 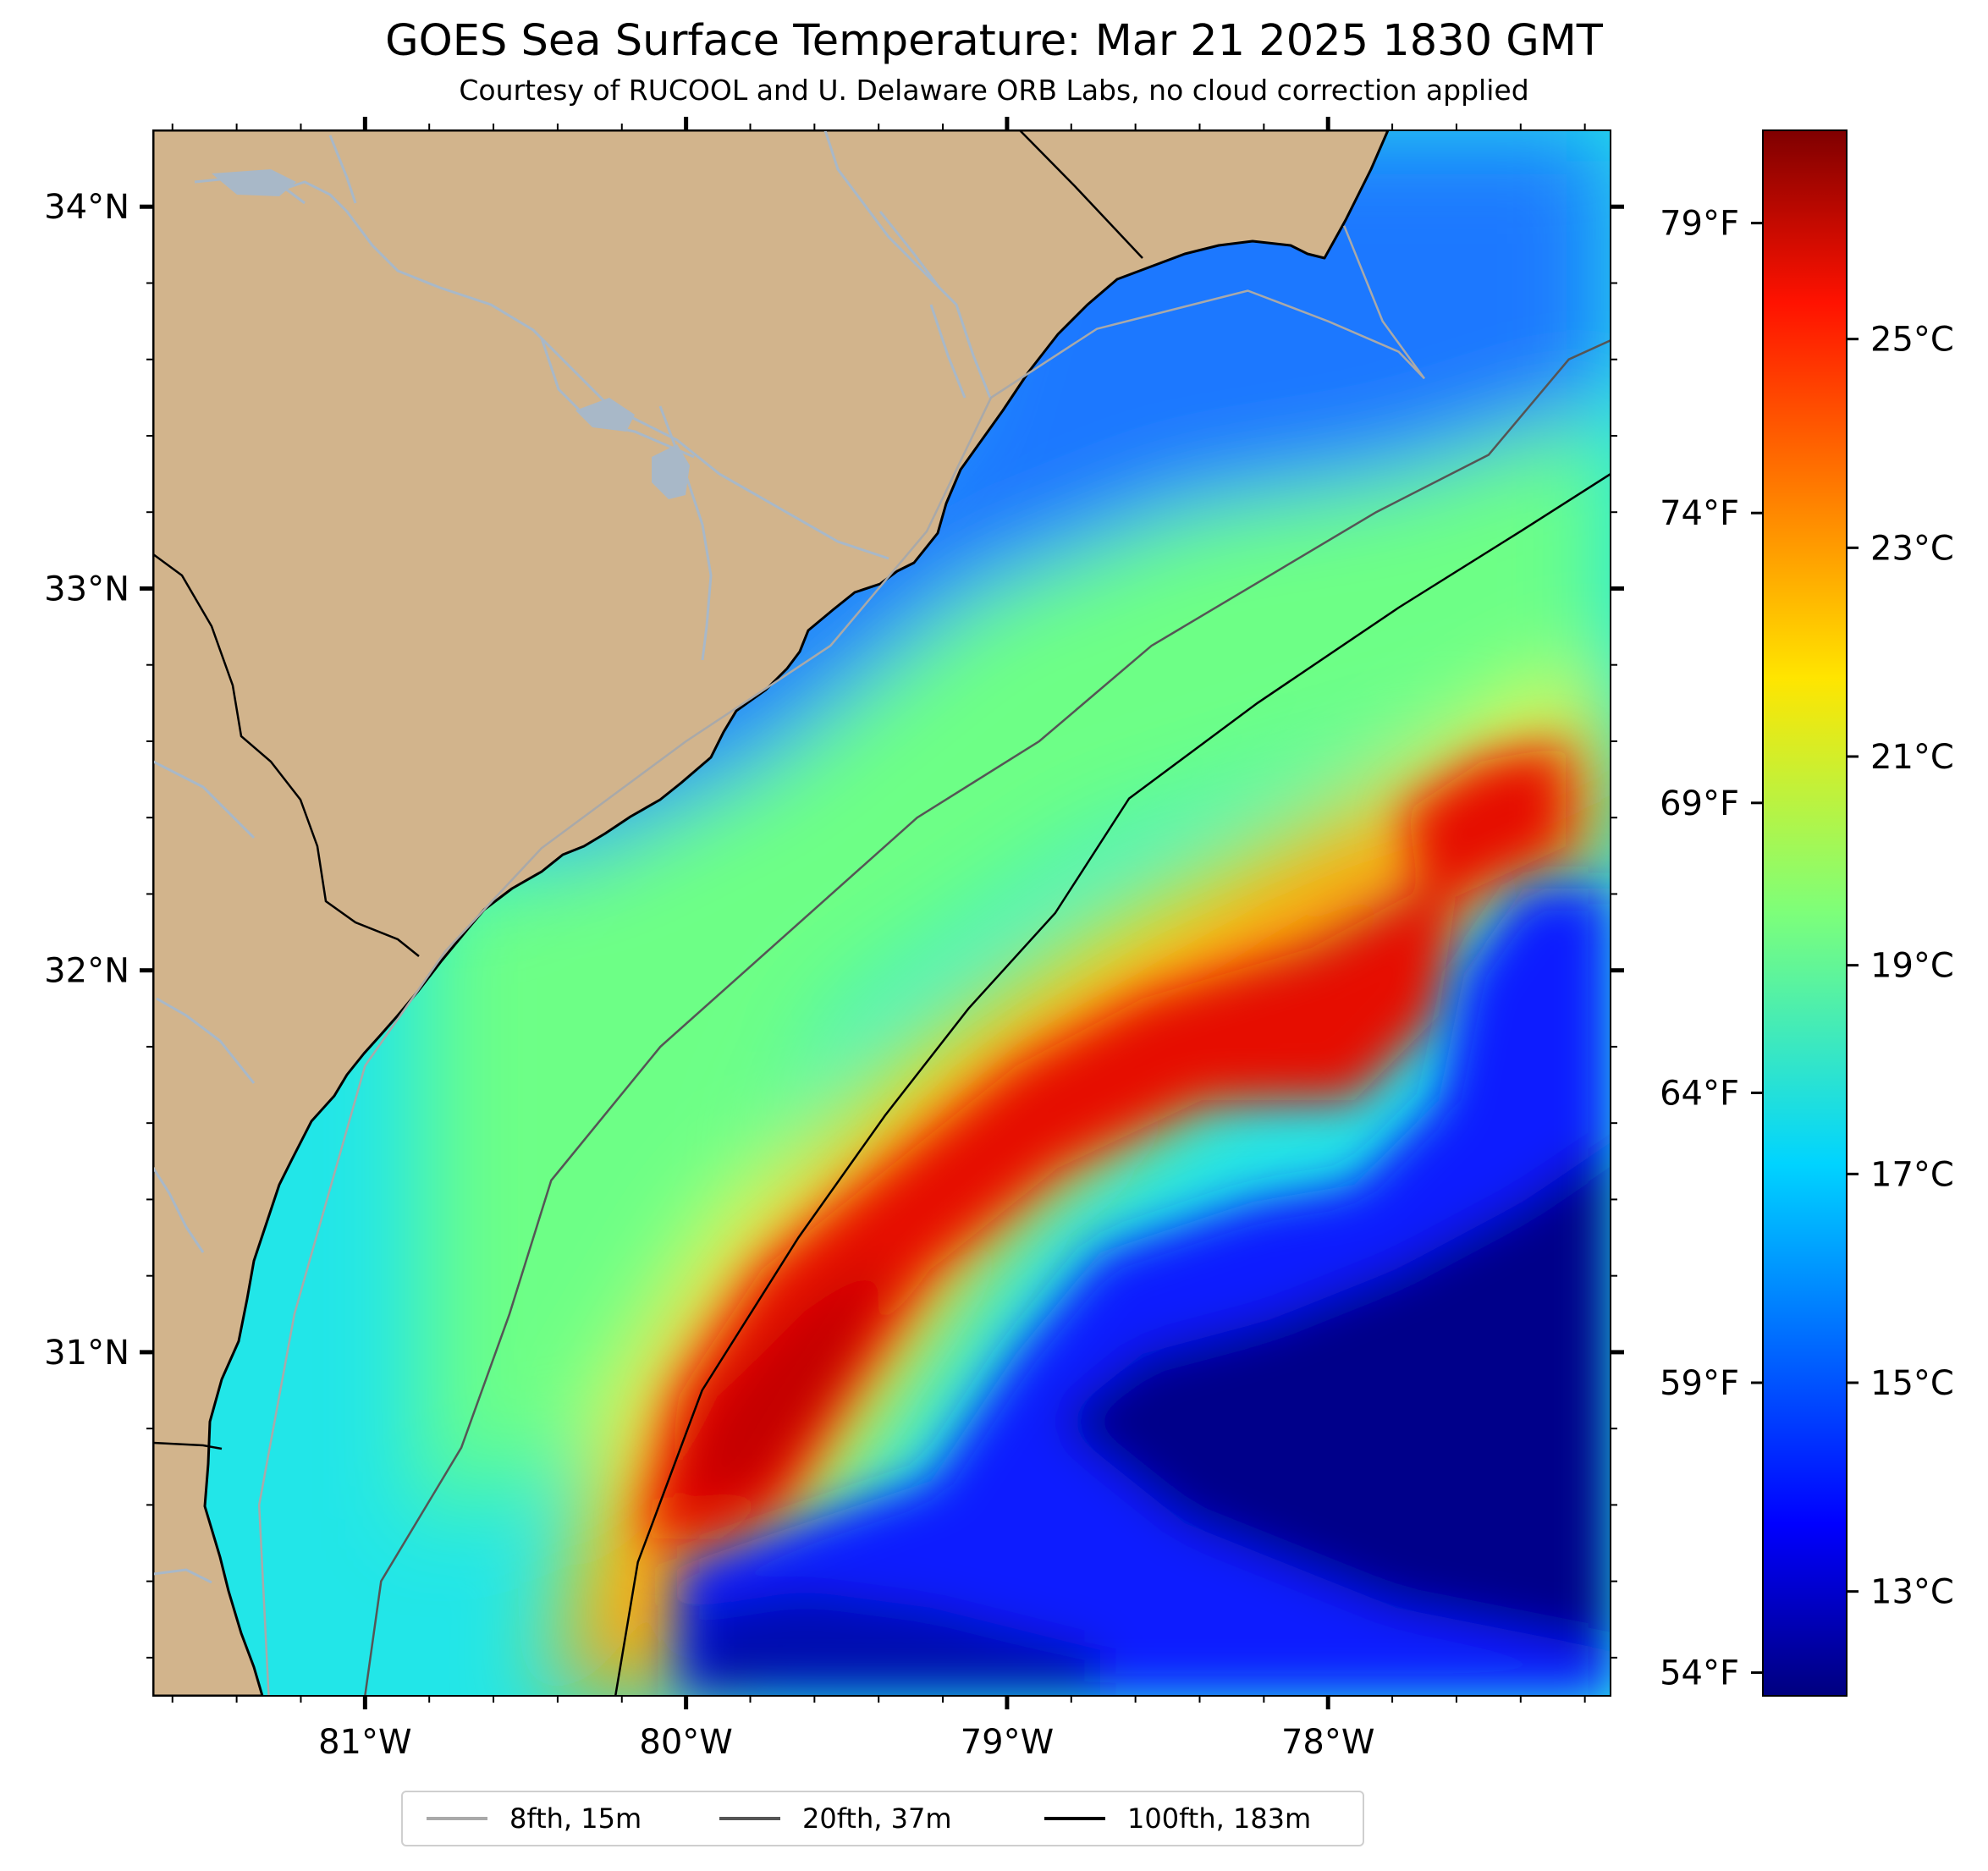 What do you see at coordinates (1699, 1384) in the screenshot?
I see `fahrenheit-tick-label: 59°F` at bounding box center [1699, 1384].